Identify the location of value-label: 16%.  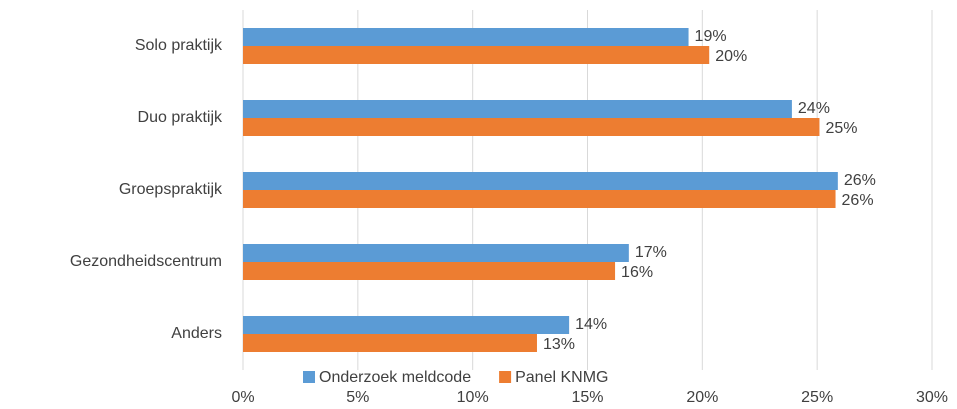
(637, 272).